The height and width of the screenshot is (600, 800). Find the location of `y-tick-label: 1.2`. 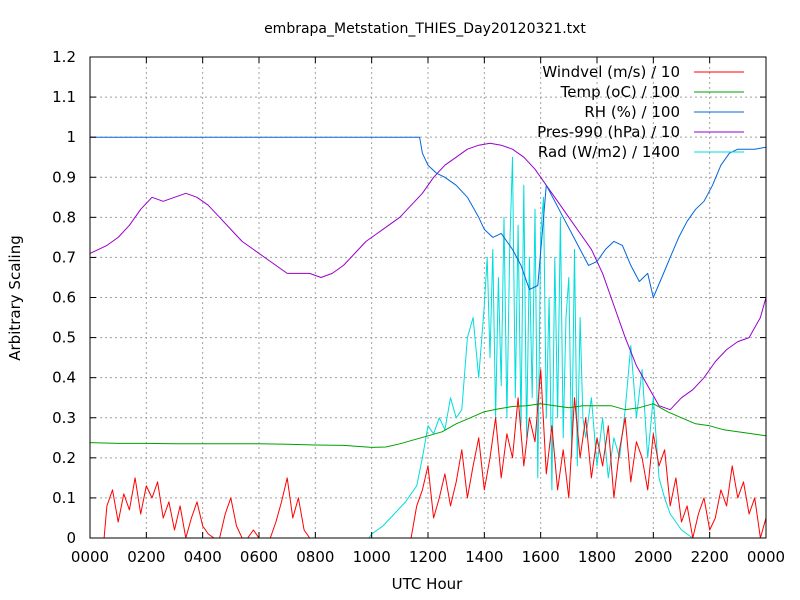

y-tick-label: 1.2 is located at coordinates (64, 57).